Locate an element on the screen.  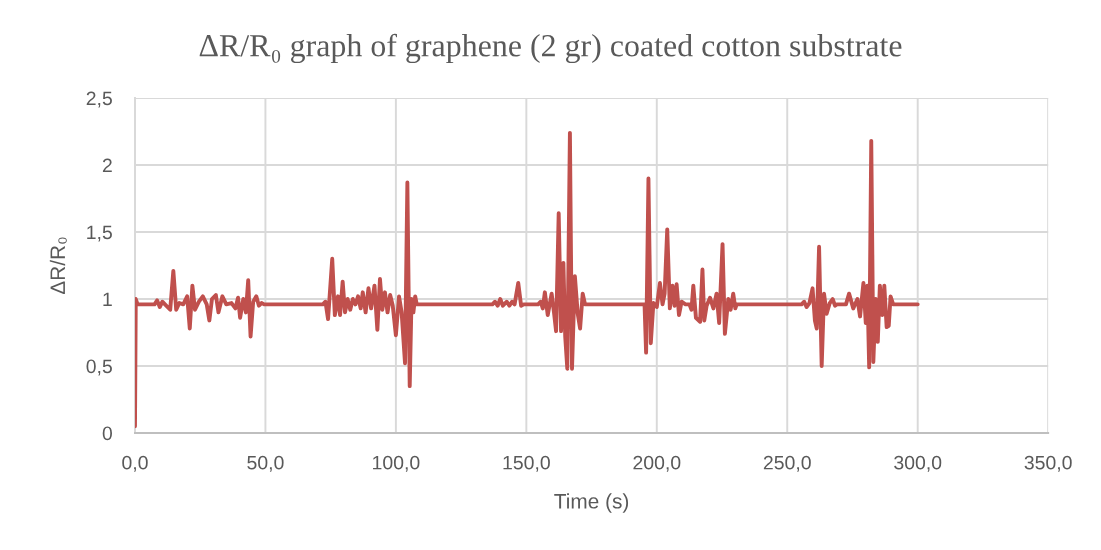
y-tick-label: 1,5 is located at coordinates (99, 233).